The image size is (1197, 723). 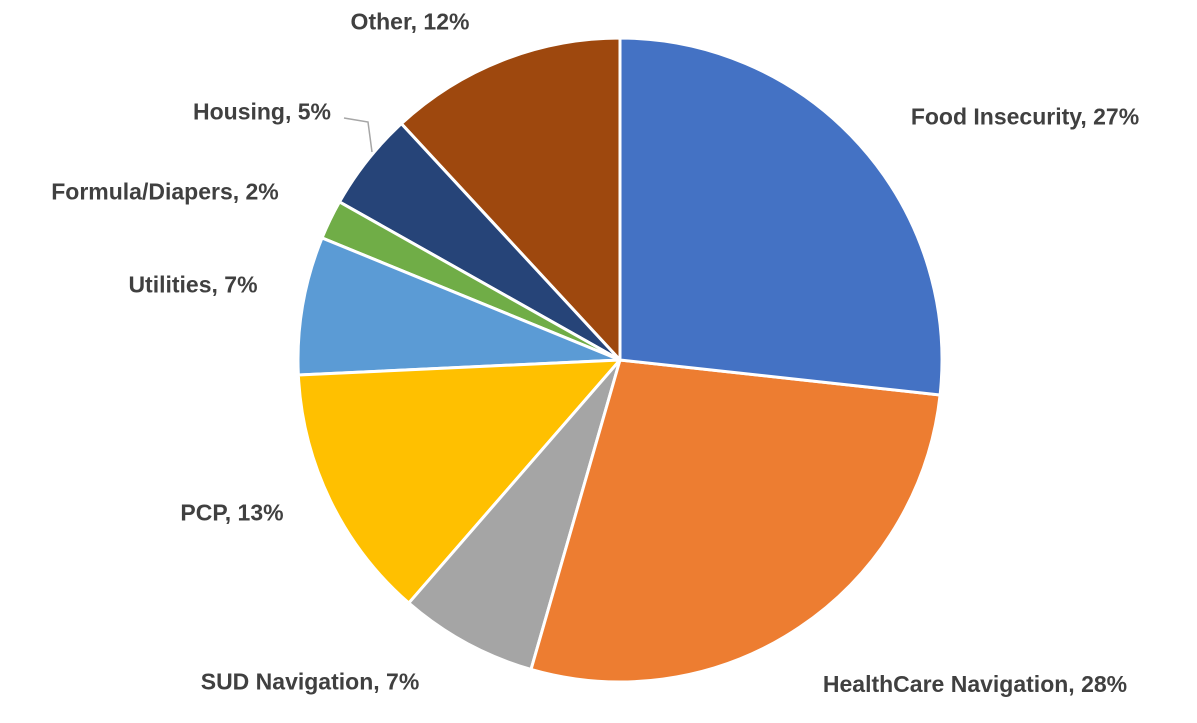 What do you see at coordinates (193, 284) in the screenshot?
I see `data-label: Utilities, 7%` at bounding box center [193, 284].